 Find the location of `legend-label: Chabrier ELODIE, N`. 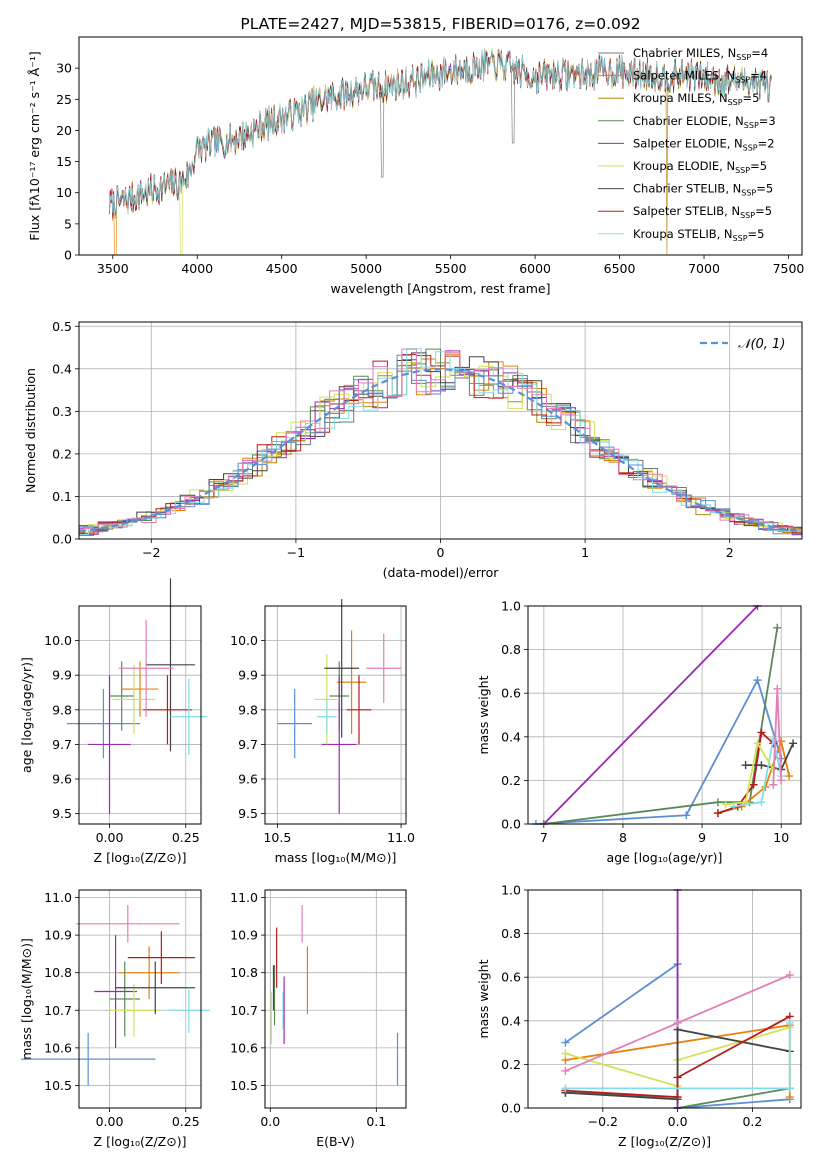

legend-label: Chabrier ELODIE, N is located at coordinates (688, 121).